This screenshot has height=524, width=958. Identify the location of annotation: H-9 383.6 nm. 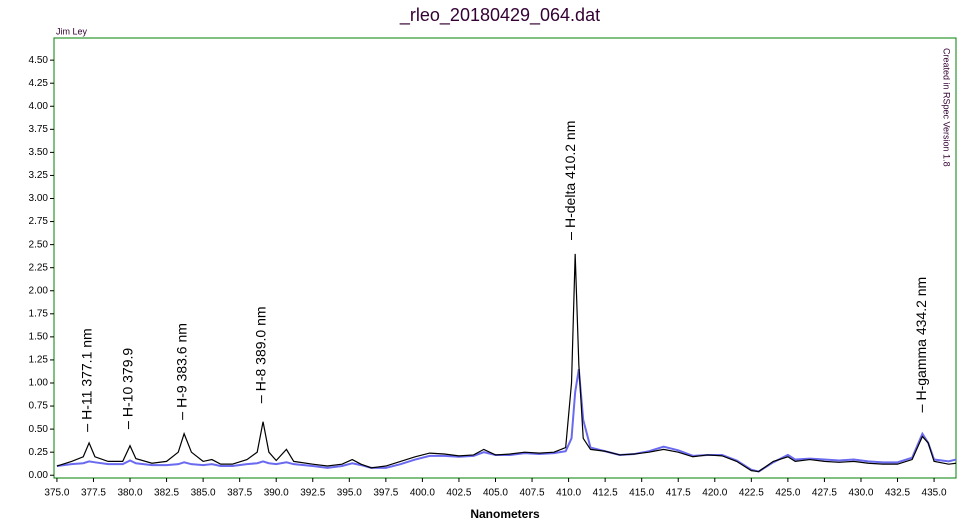
(181, 365).